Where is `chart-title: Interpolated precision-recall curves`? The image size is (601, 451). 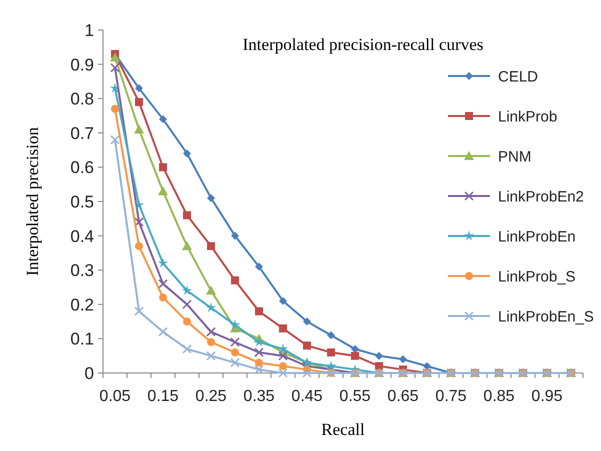
chart-title: Interpolated precision-recall curves is located at coordinates (363, 44).